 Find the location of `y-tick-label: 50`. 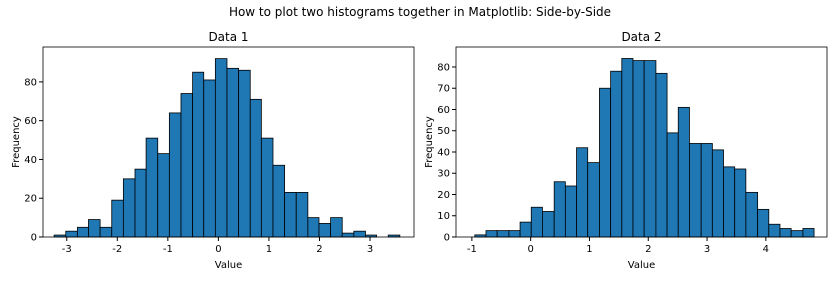

y-tick-label: 50 is located at coordinates (443, 131).